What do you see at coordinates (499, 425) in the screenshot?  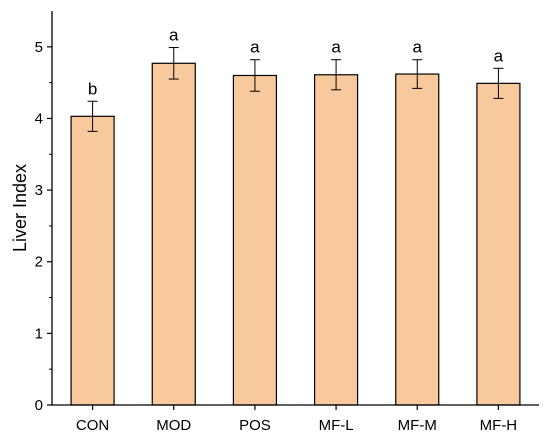 I see `x-tick-label-mf-h: MF-H` at bounding box center [499, 425].